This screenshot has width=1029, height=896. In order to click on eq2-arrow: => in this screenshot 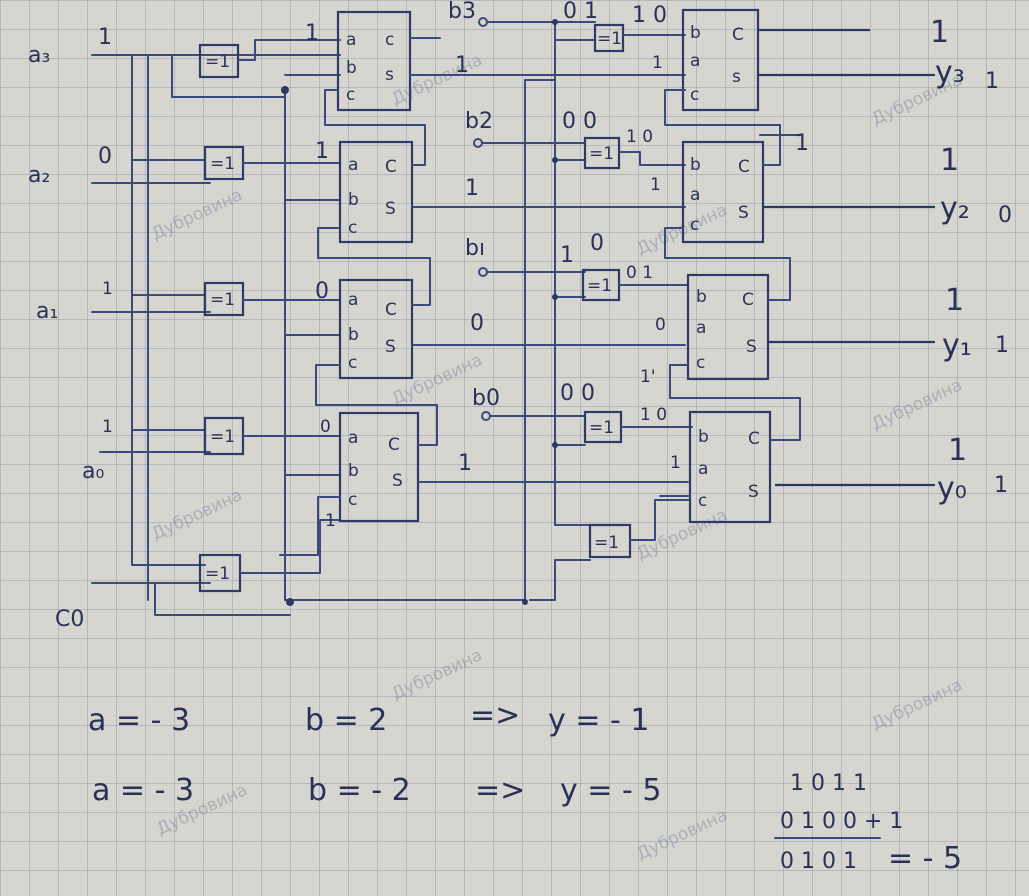, I will do `click(500, 790)`.